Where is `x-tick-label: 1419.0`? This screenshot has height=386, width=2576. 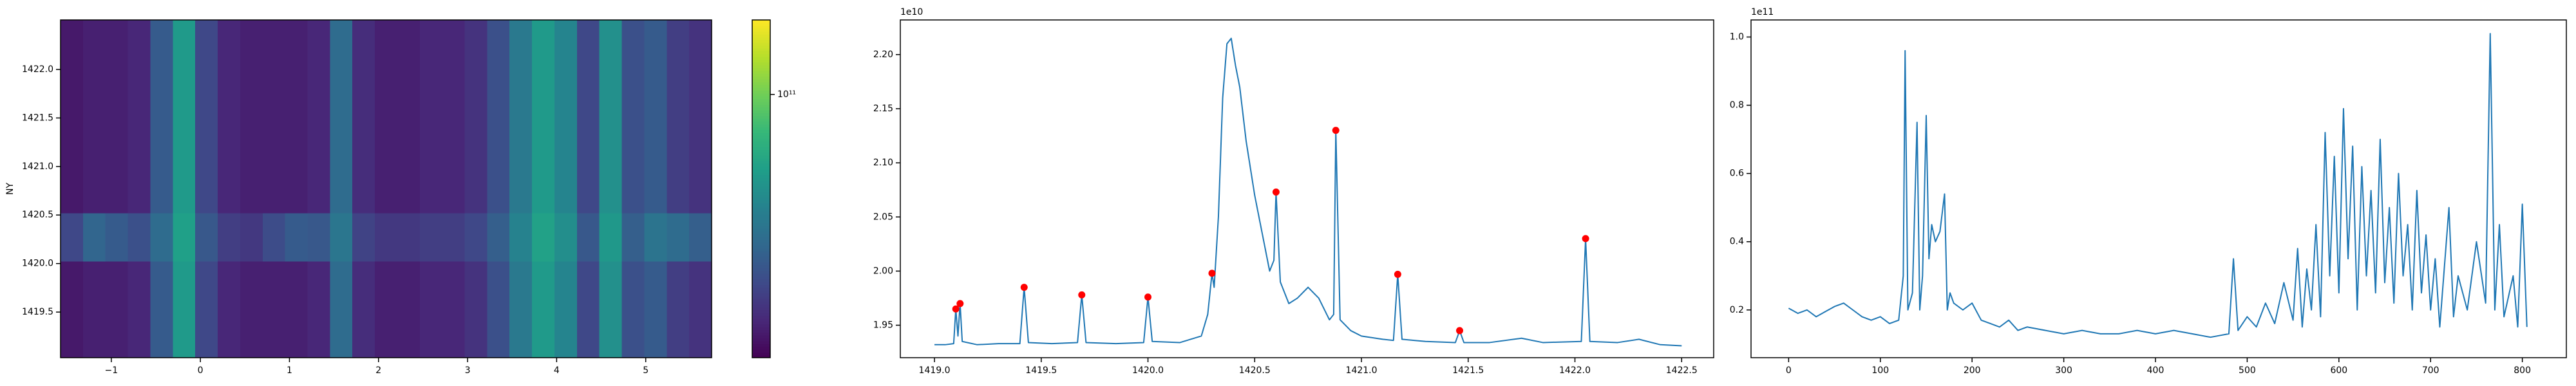 x-tick-label: 1419.0 is located at coordinates (935, 370).